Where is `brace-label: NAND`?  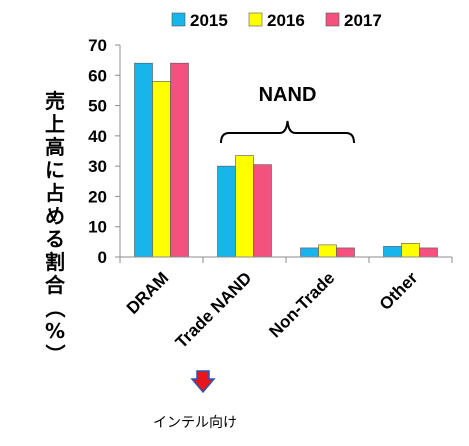
brace-label: NAND is located at coordinates (288, 95).